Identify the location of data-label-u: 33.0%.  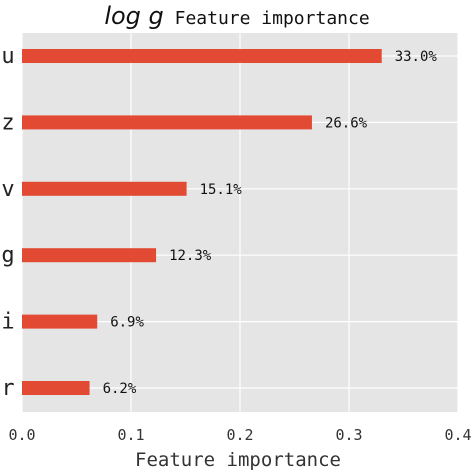
(416, 57).